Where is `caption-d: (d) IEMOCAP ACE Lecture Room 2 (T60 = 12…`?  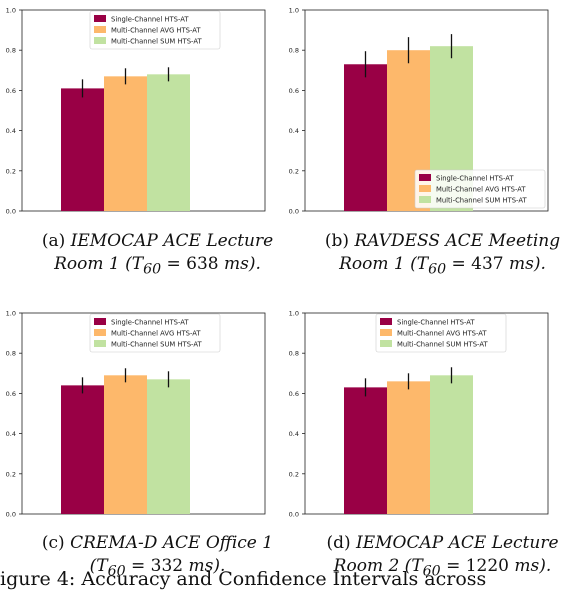 caption-d: (d) IEMOCAP ACE Lecture Room 2 (T60 = 12… is located at coordinates (433, 557).